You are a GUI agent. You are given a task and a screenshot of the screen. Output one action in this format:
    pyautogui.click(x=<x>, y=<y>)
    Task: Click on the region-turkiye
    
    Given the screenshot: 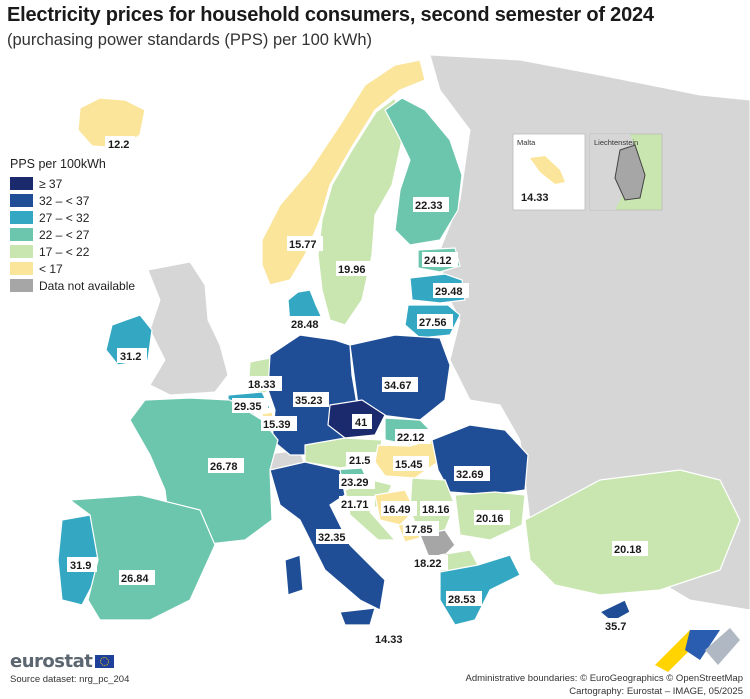 What is the action you would take?
    pyautogui.click(x=632, y=532)
    